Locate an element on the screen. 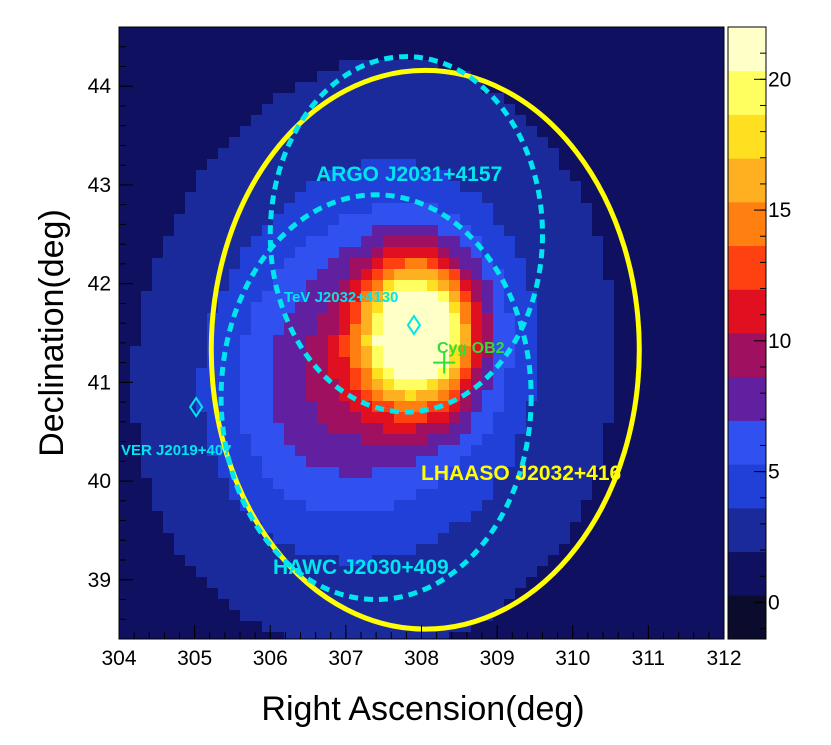 The image size is (831, 745). colorbar-tick-label: 10 is located at coordinates (779, 341).